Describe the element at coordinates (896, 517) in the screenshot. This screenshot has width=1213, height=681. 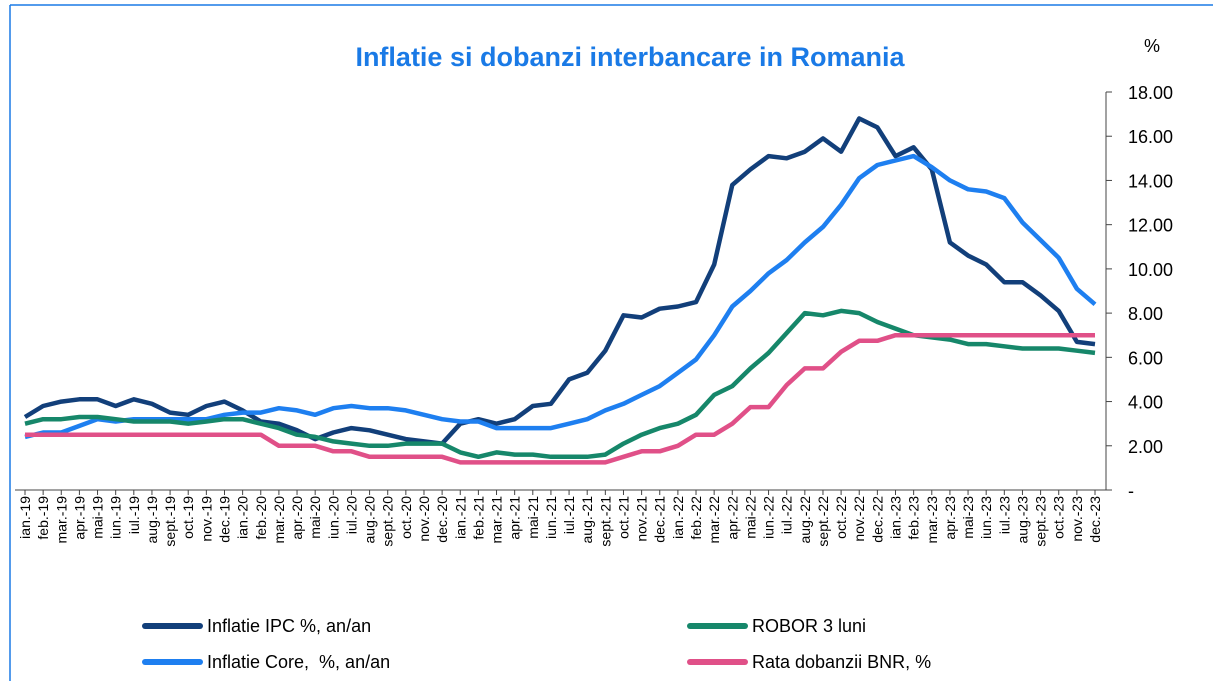
I see `x-tick-label: ian.-23` at that location.